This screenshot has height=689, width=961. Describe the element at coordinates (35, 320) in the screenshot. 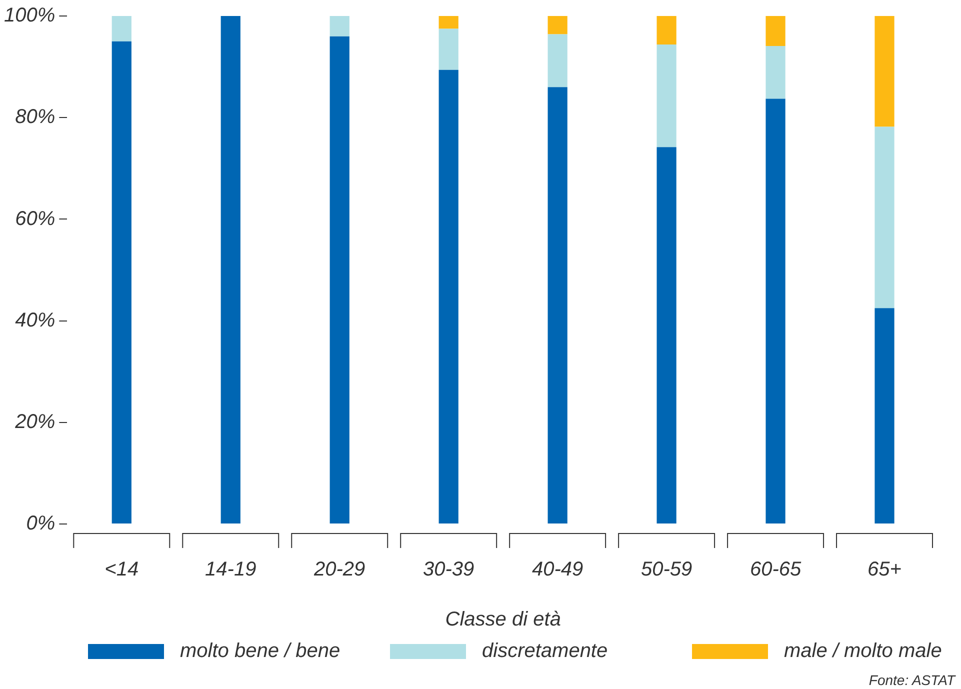

I see `y-tick-label: 40%` at that location.